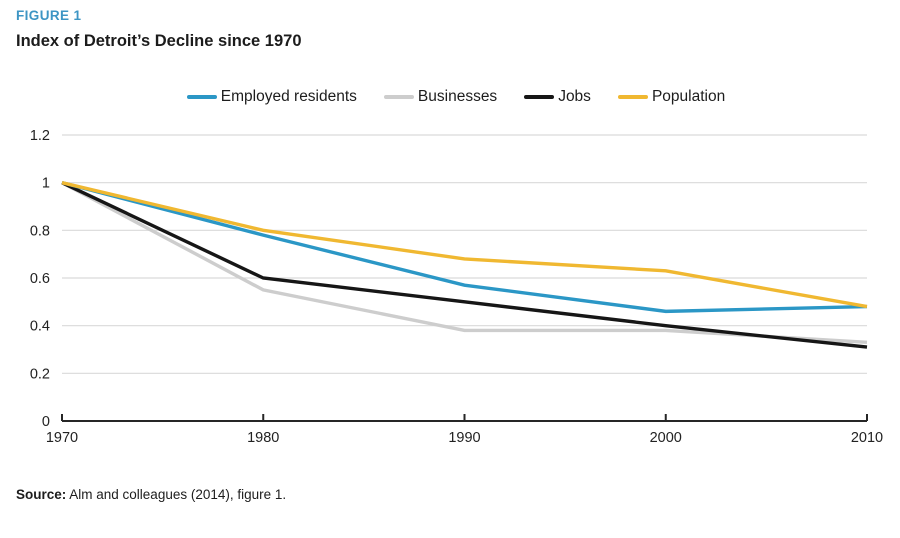  Describe the element at coordinates (288, 96) in the screenshot. I see `legend-label: Employed residents` at that location.